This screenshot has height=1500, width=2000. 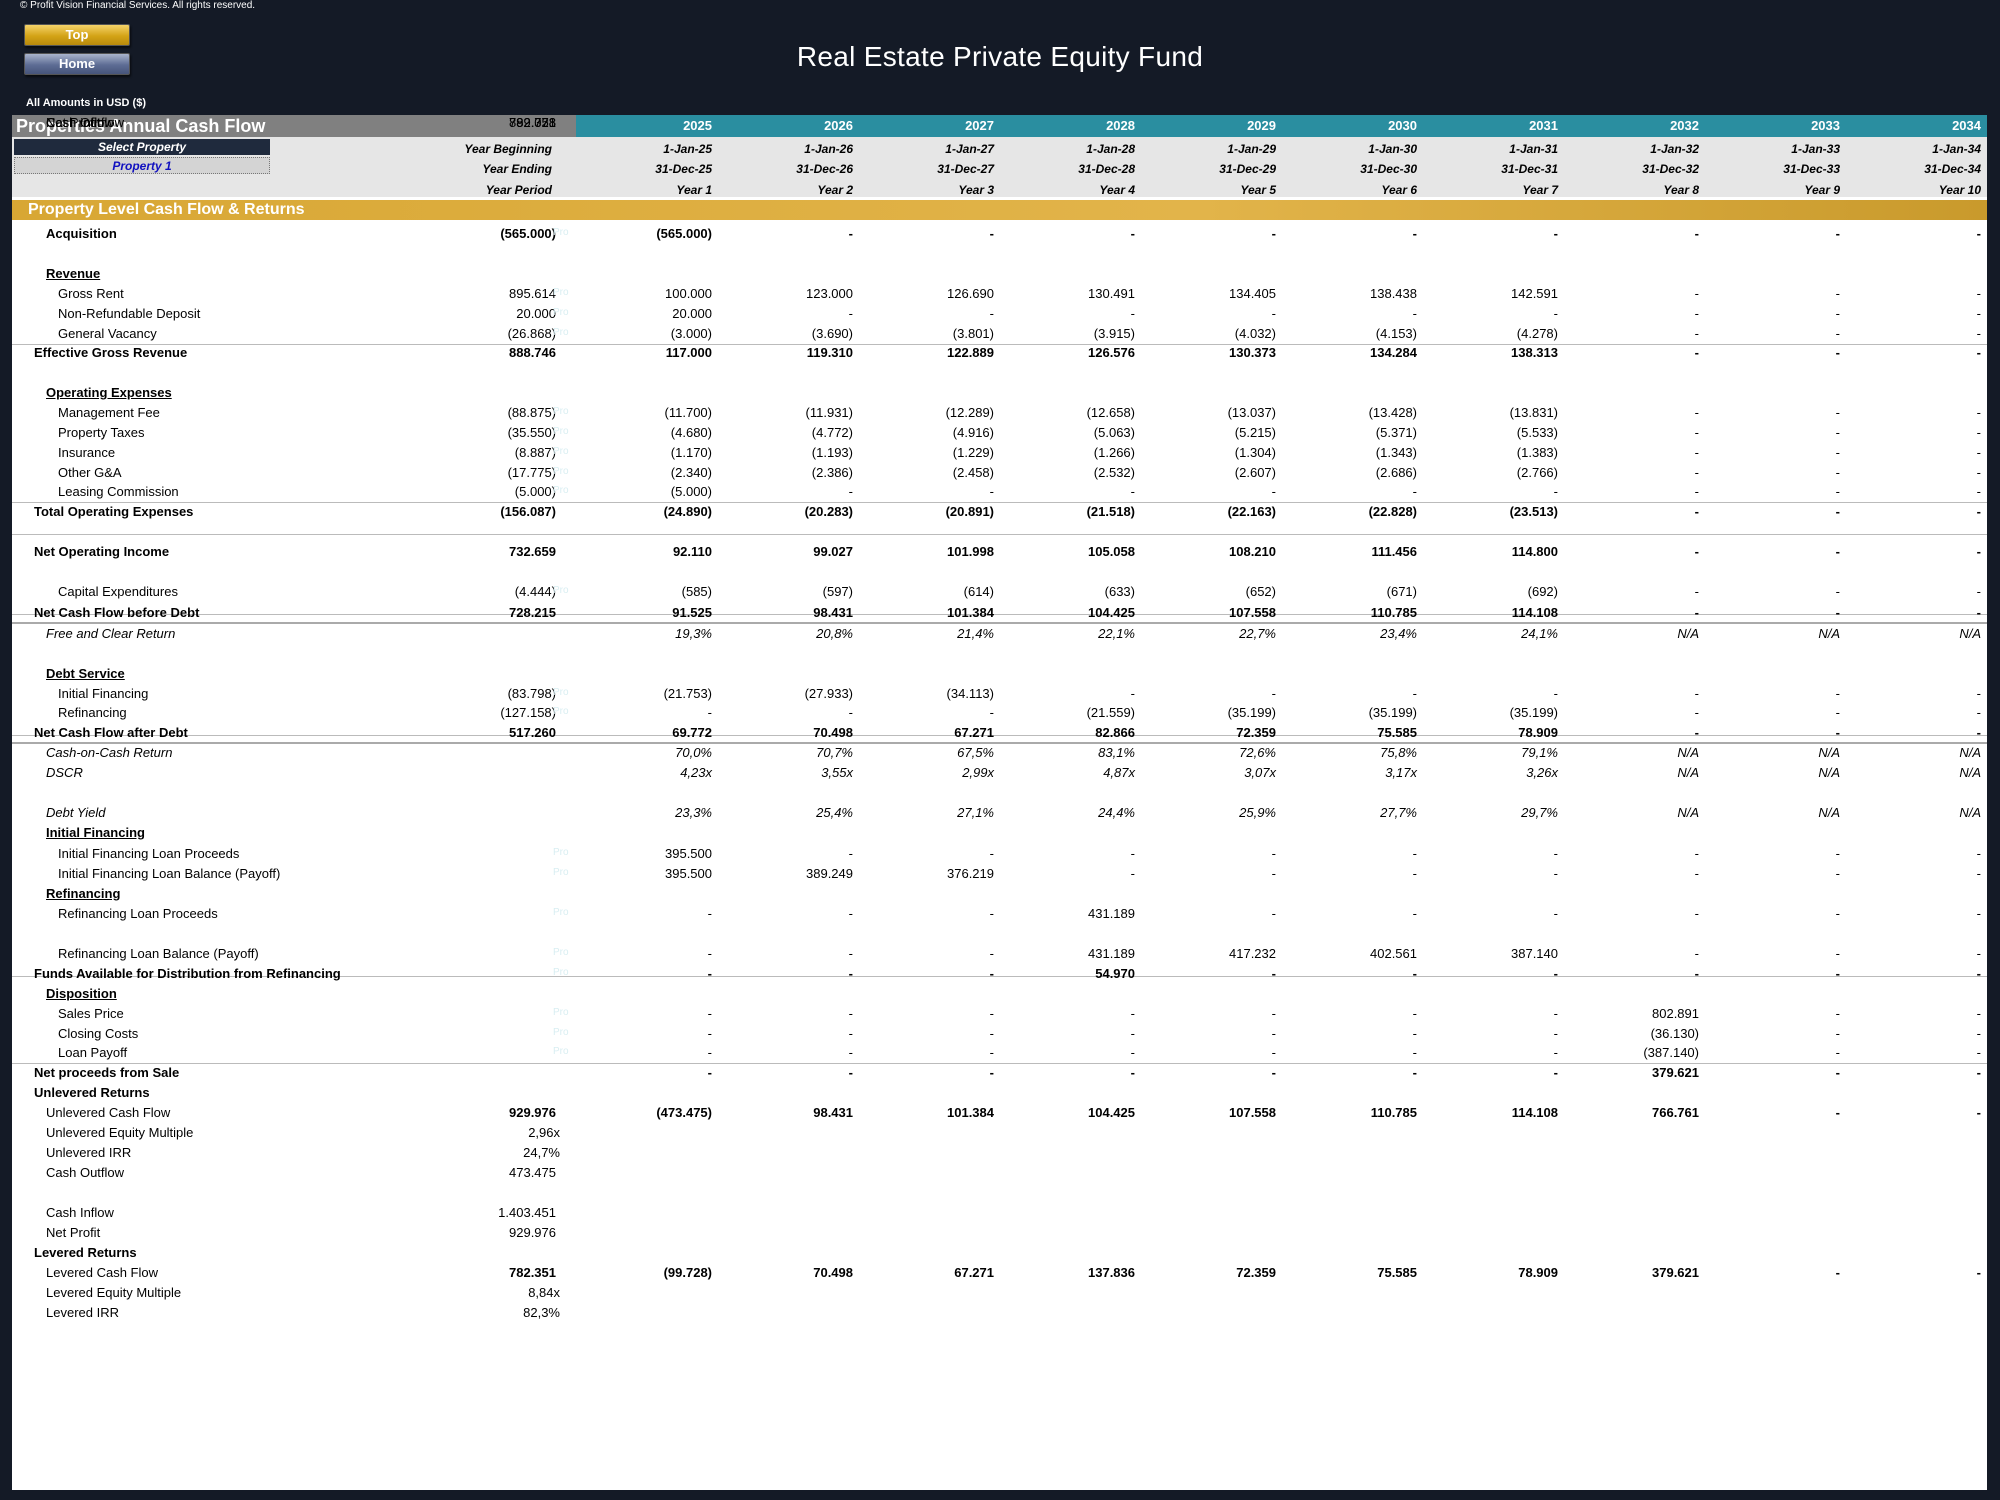 What do you see at coordinates (837, 591) in the screenshot?
I see `row-value: (597)` at bounding box center [837, 591].